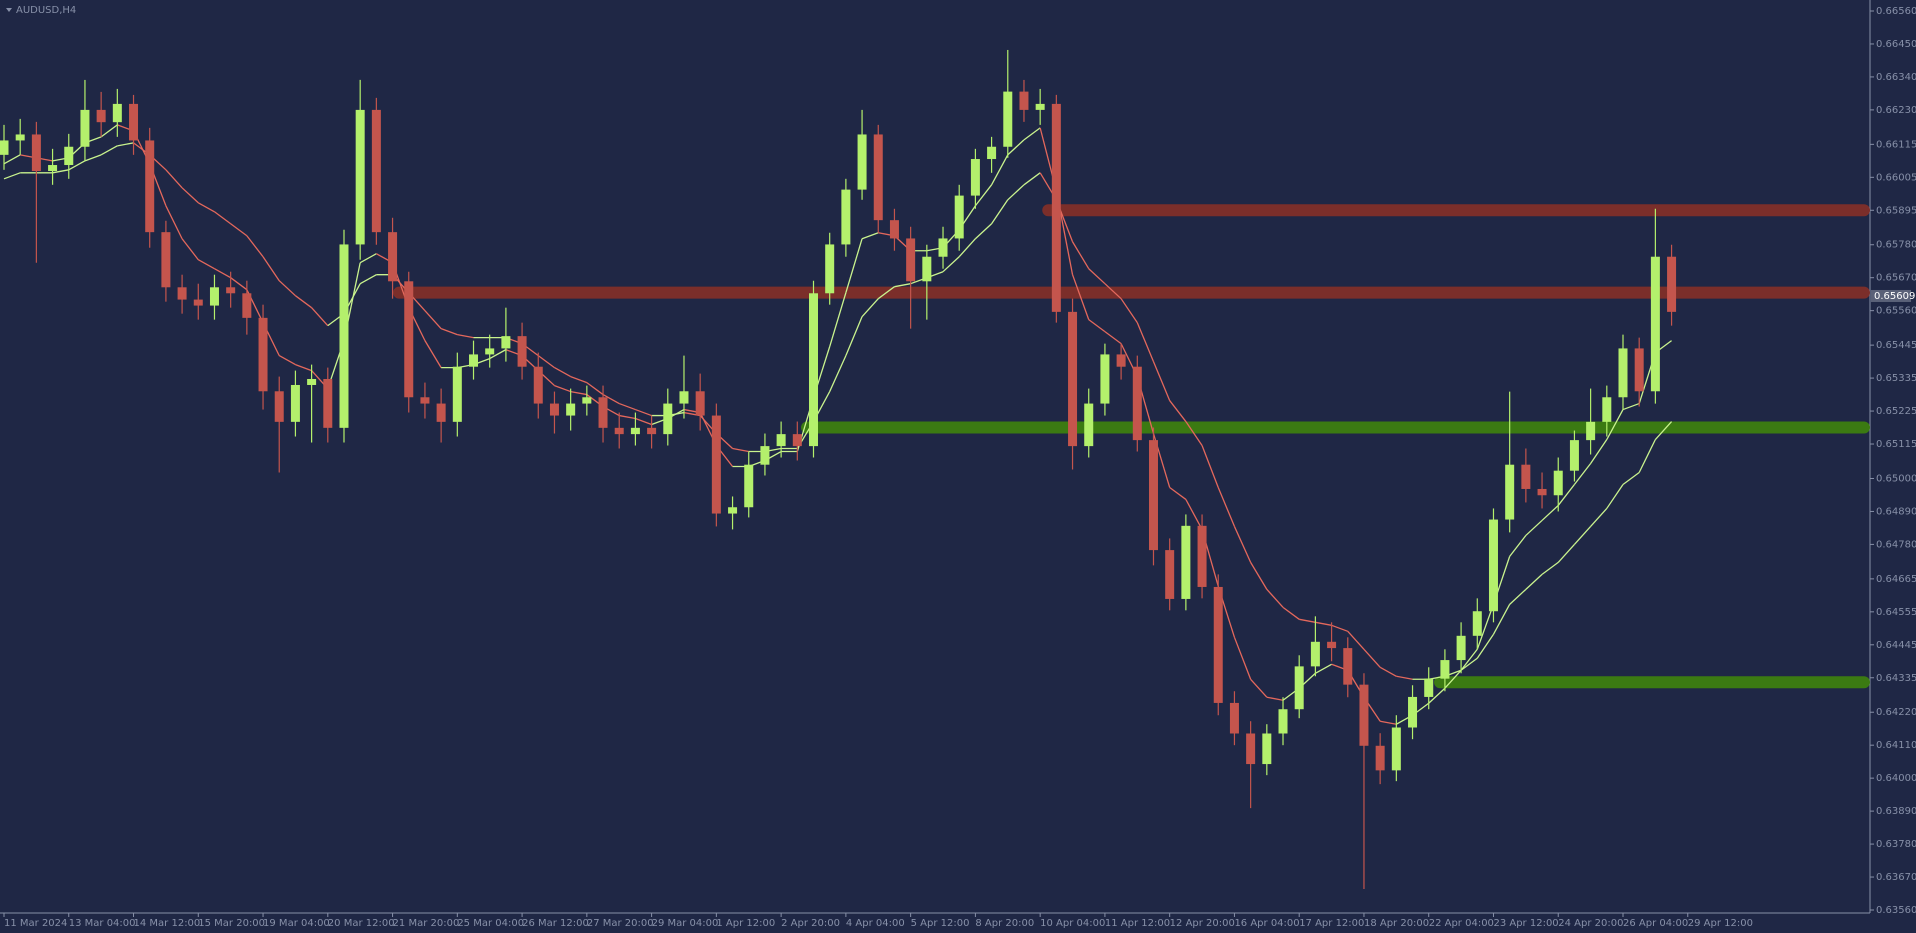  Describe the element at coordinates (1655, 923) in the screenshot. I see `x-tick-label: 26 Apr 04:00` at that location.